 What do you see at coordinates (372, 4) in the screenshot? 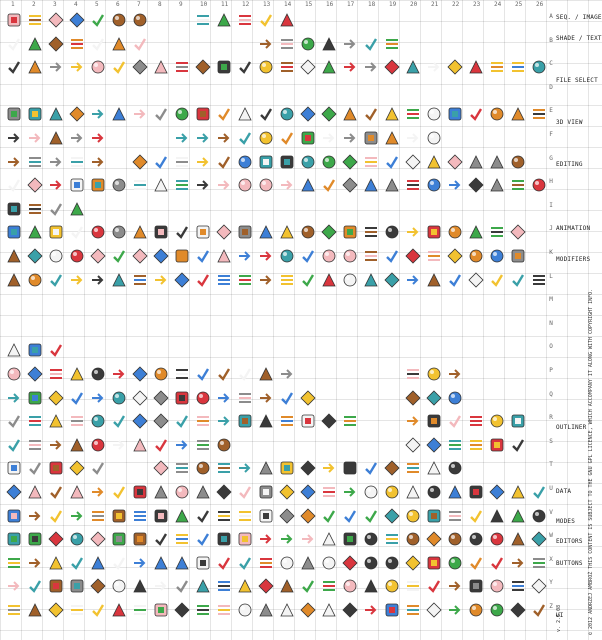
I see `column-label: 18` at bounding box center [372, 4].